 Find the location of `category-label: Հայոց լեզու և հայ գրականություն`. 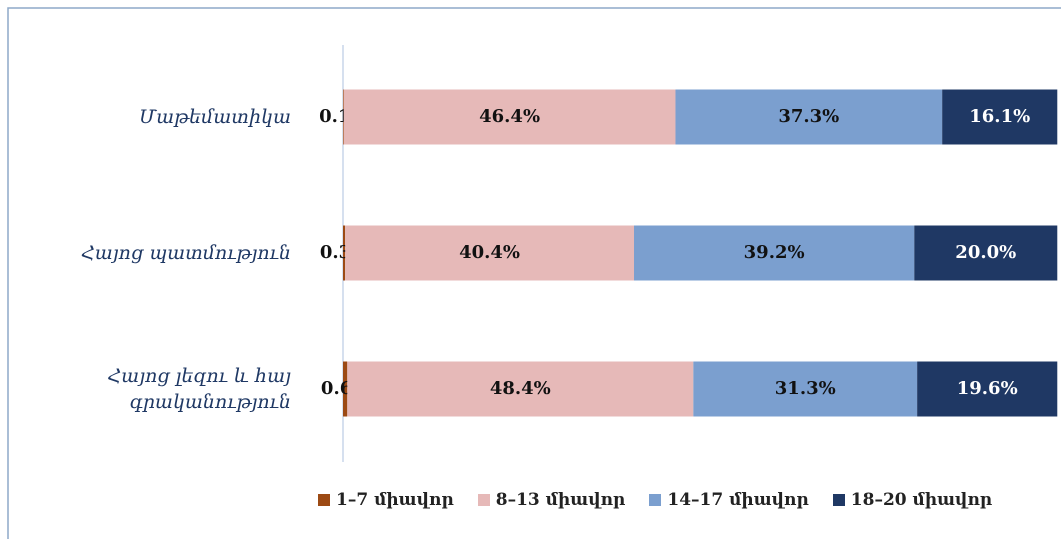

category-label: Հայոց լեզու և հայ գրականություն is located at coordinates (199, 389).